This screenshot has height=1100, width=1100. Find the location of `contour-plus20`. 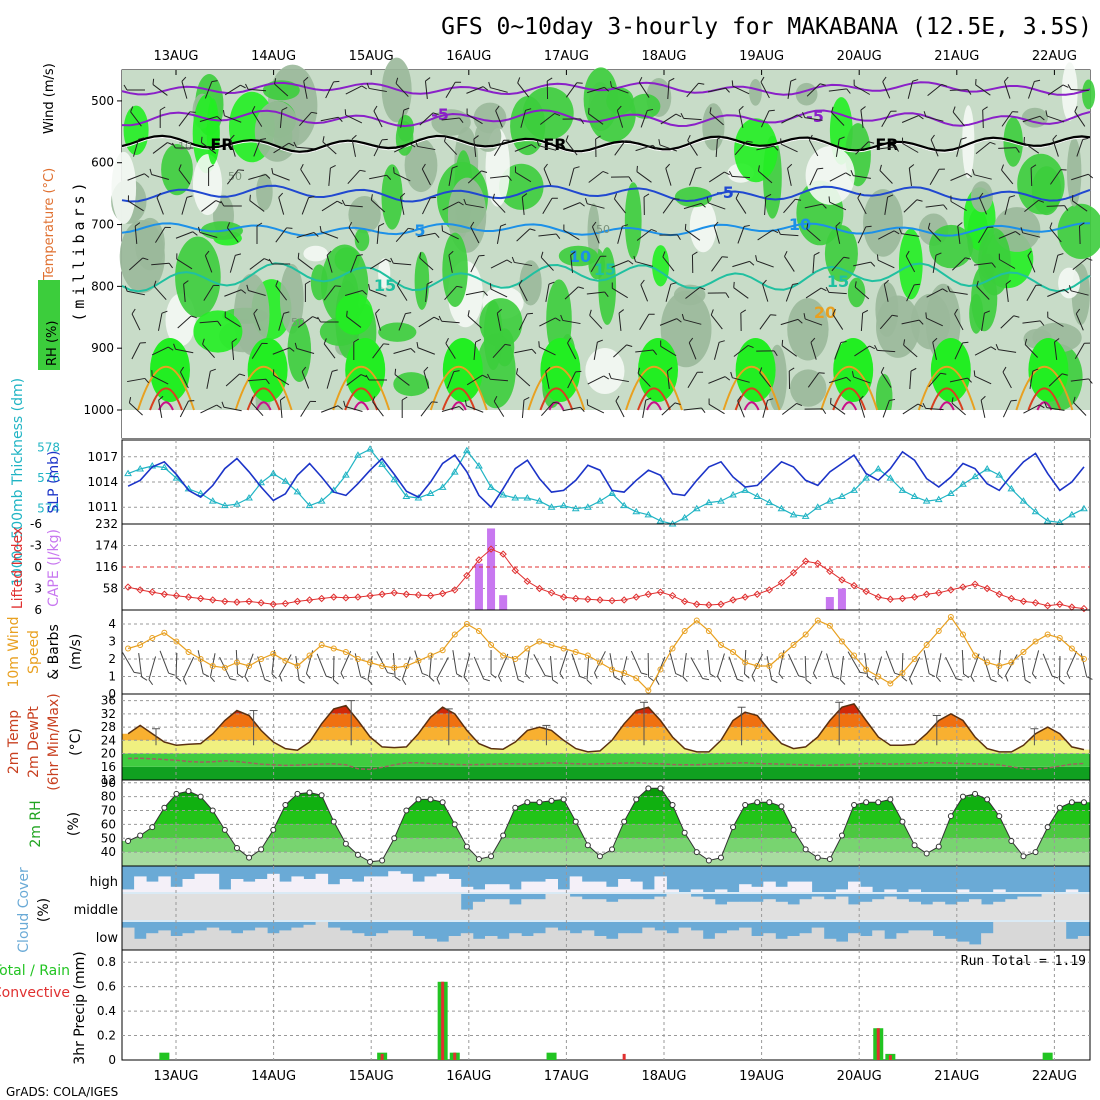

contour-plus20 is located at coordinates (849, 388).